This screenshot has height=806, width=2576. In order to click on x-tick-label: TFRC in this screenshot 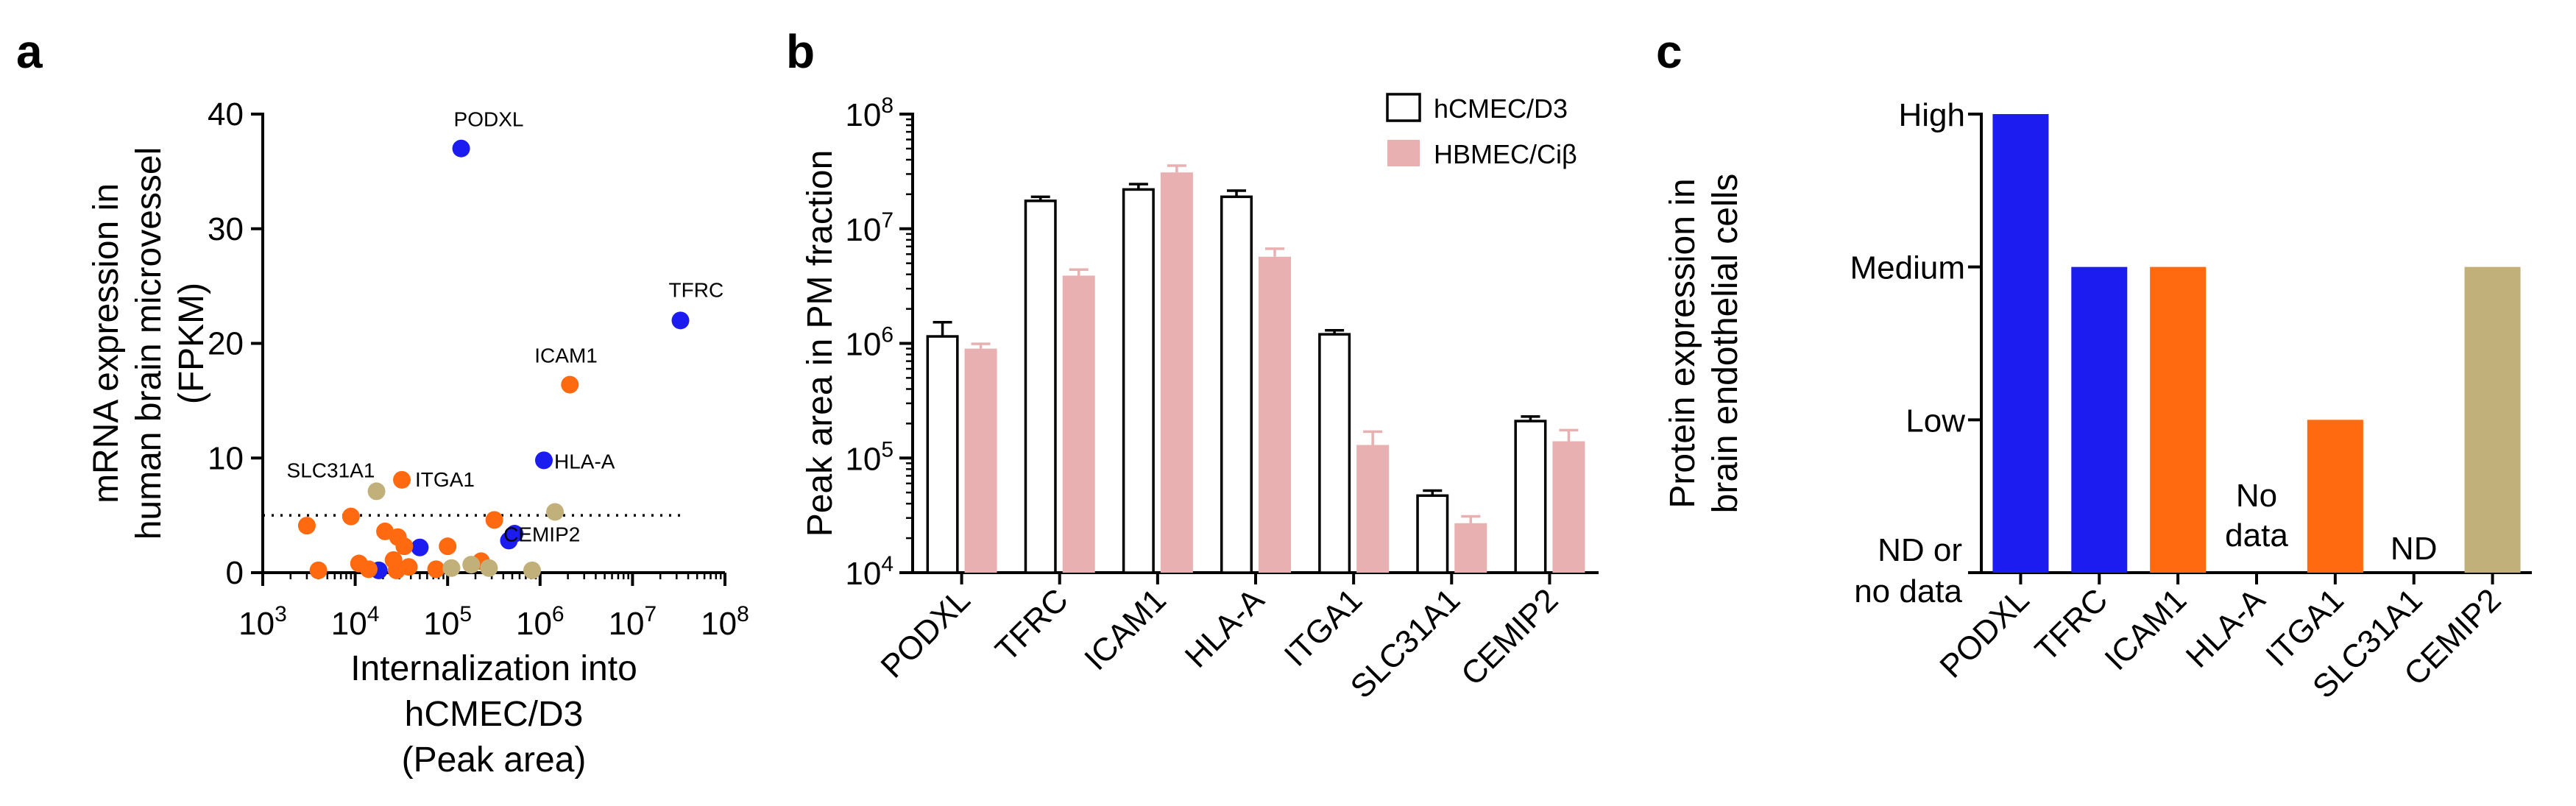, I will do `click(1031, 625)`.